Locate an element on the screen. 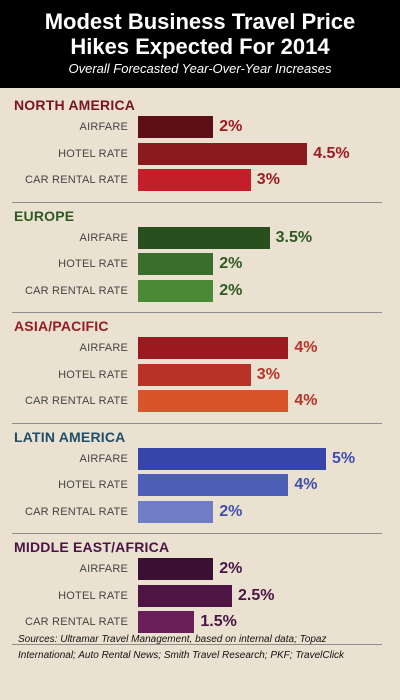  title-line-1: Modest Business Travel Price is located at coordinates (200, 21).